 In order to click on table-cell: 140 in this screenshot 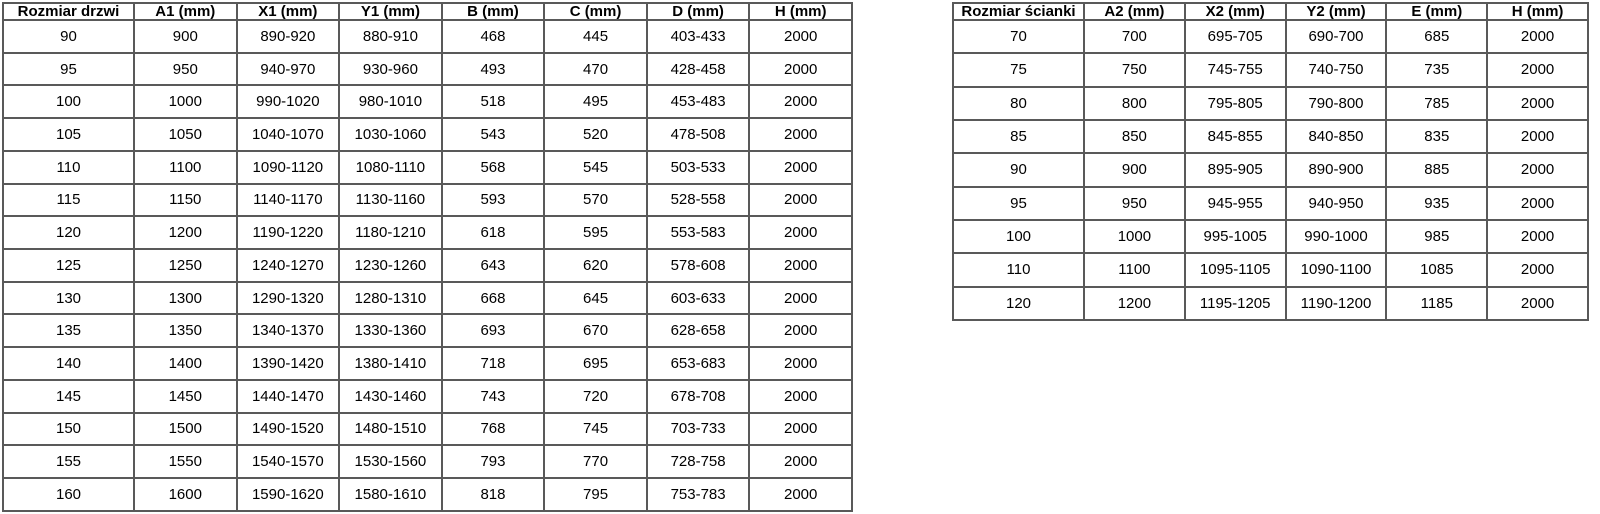, I will do `click(68, 363)`.